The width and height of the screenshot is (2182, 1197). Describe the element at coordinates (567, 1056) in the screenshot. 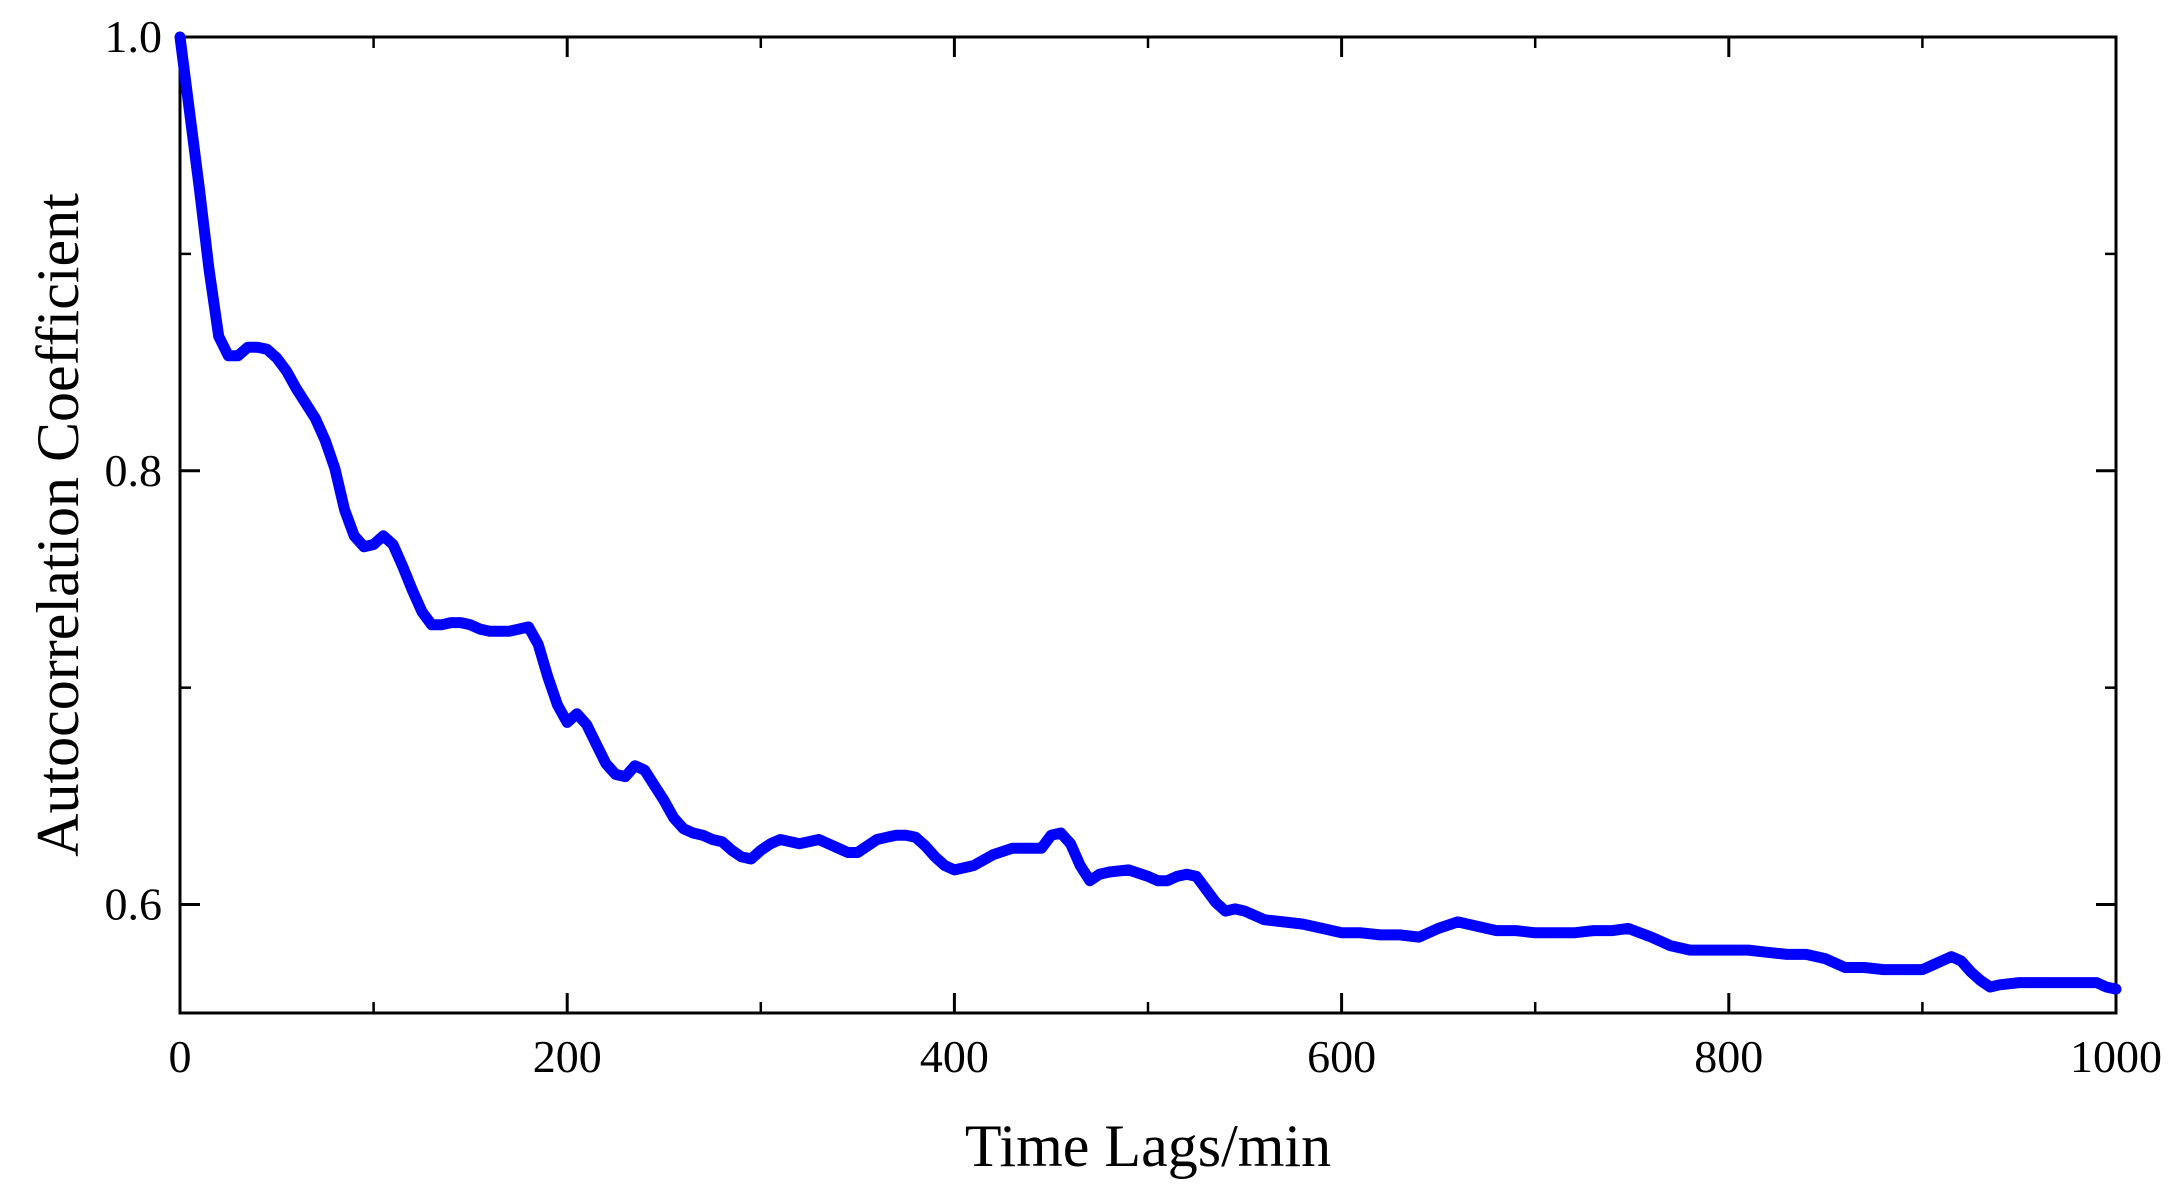

I see `x-tick-label: 200` at that location.